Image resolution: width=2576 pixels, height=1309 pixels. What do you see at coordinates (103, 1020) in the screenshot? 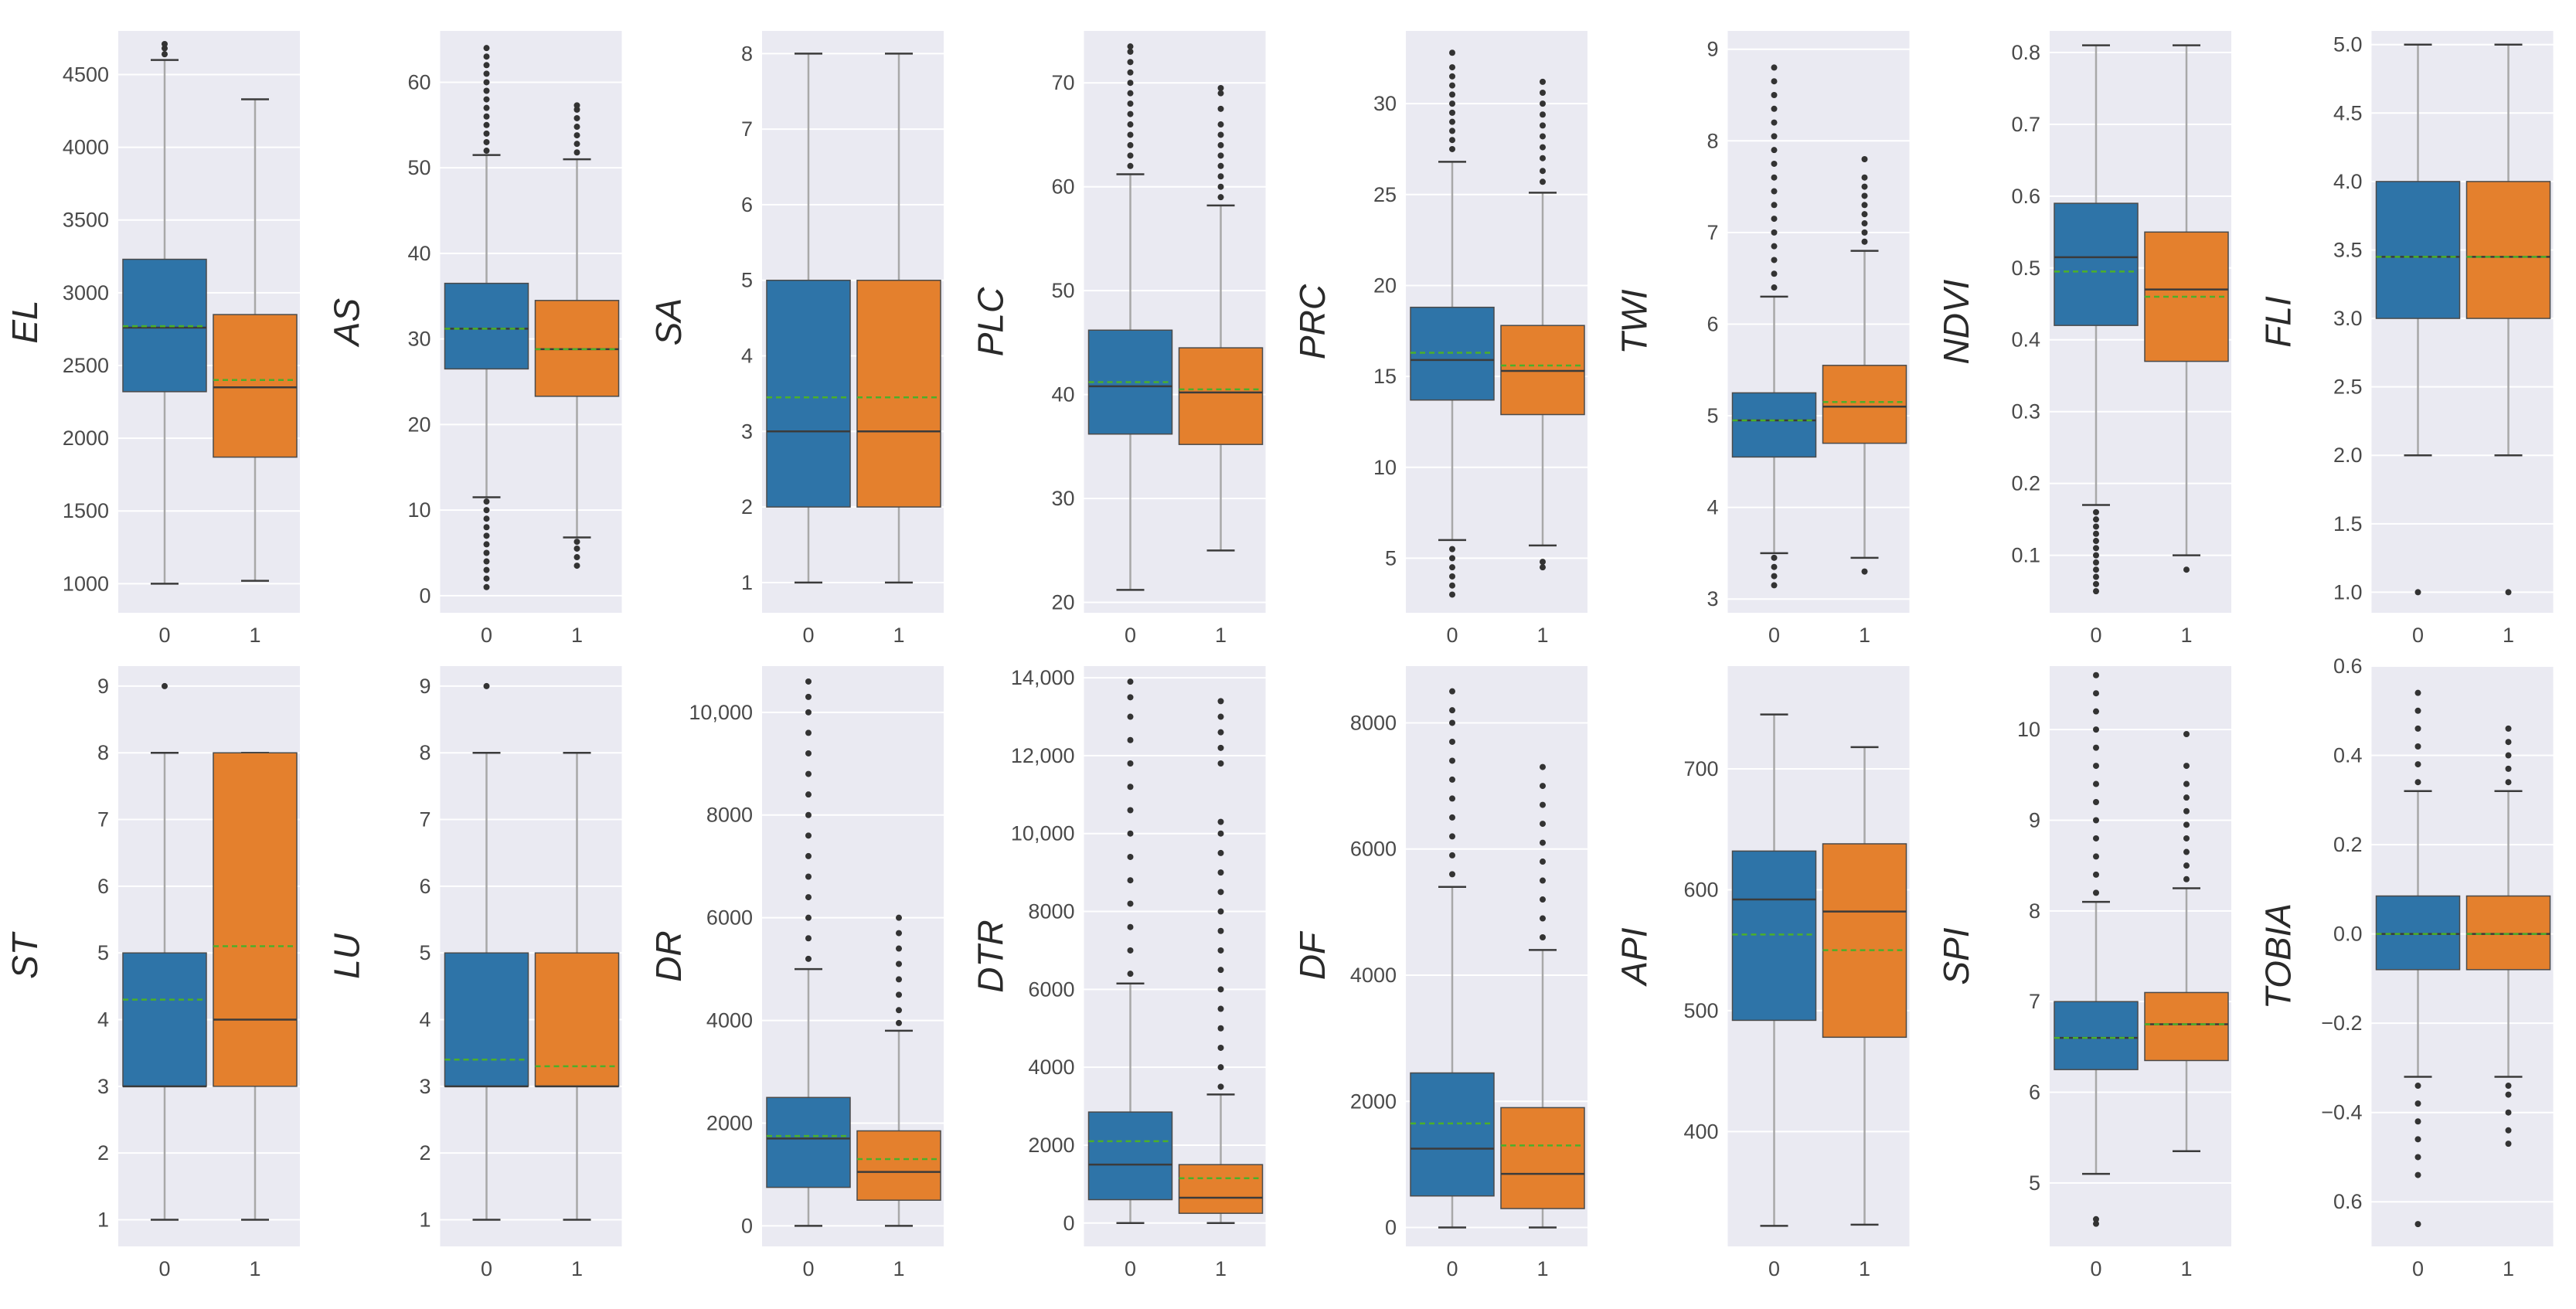
I see `y-tick-label: 4` at bounding box center [103, 1020].